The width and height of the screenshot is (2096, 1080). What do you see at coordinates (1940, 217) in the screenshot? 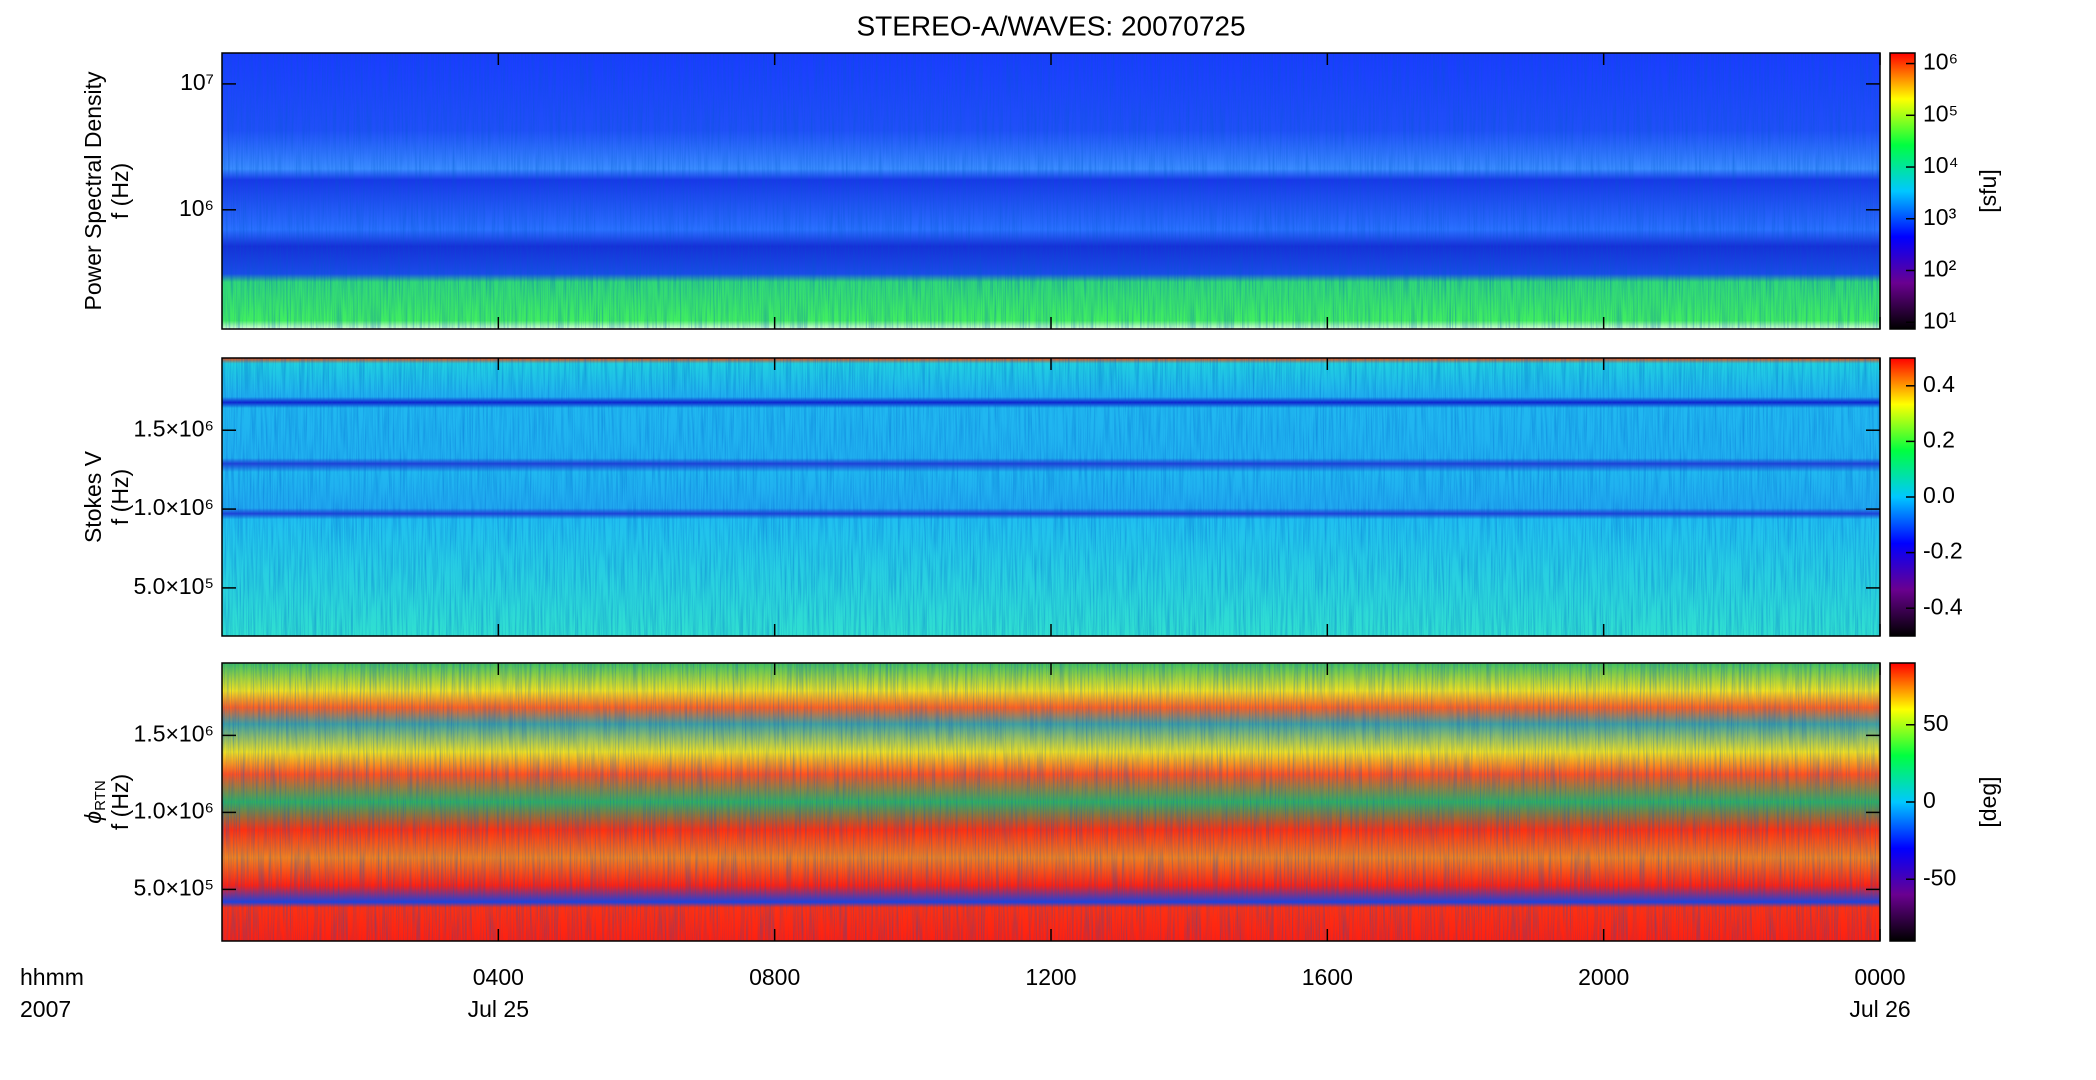
I see `colorbar-tick-label: 10³` at bounding box center [1940, 217].